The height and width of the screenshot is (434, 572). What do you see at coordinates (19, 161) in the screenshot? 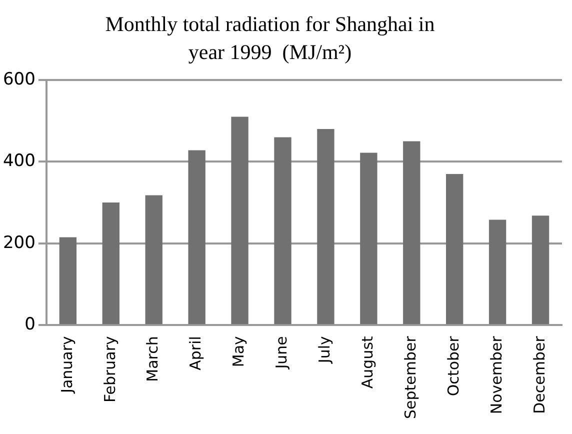
I see `y-tick-label: 400` at bounding box center [19, 161].